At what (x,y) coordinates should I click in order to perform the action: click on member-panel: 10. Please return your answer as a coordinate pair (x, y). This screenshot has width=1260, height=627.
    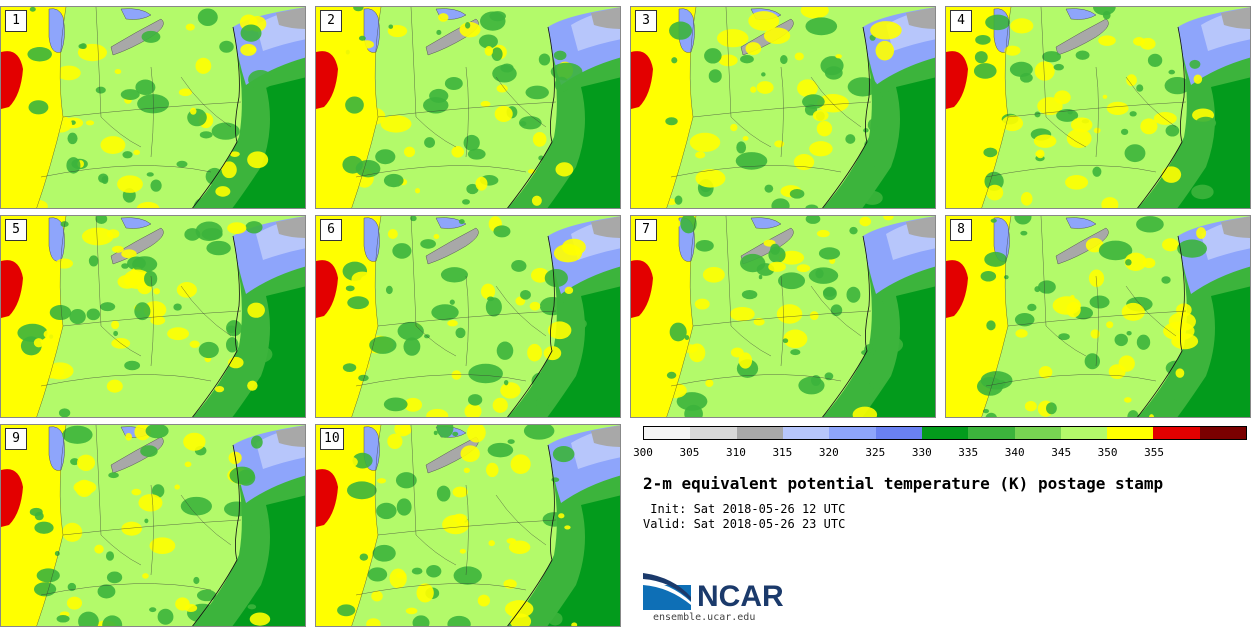
    Looking at the image, I should click on (468, 525).